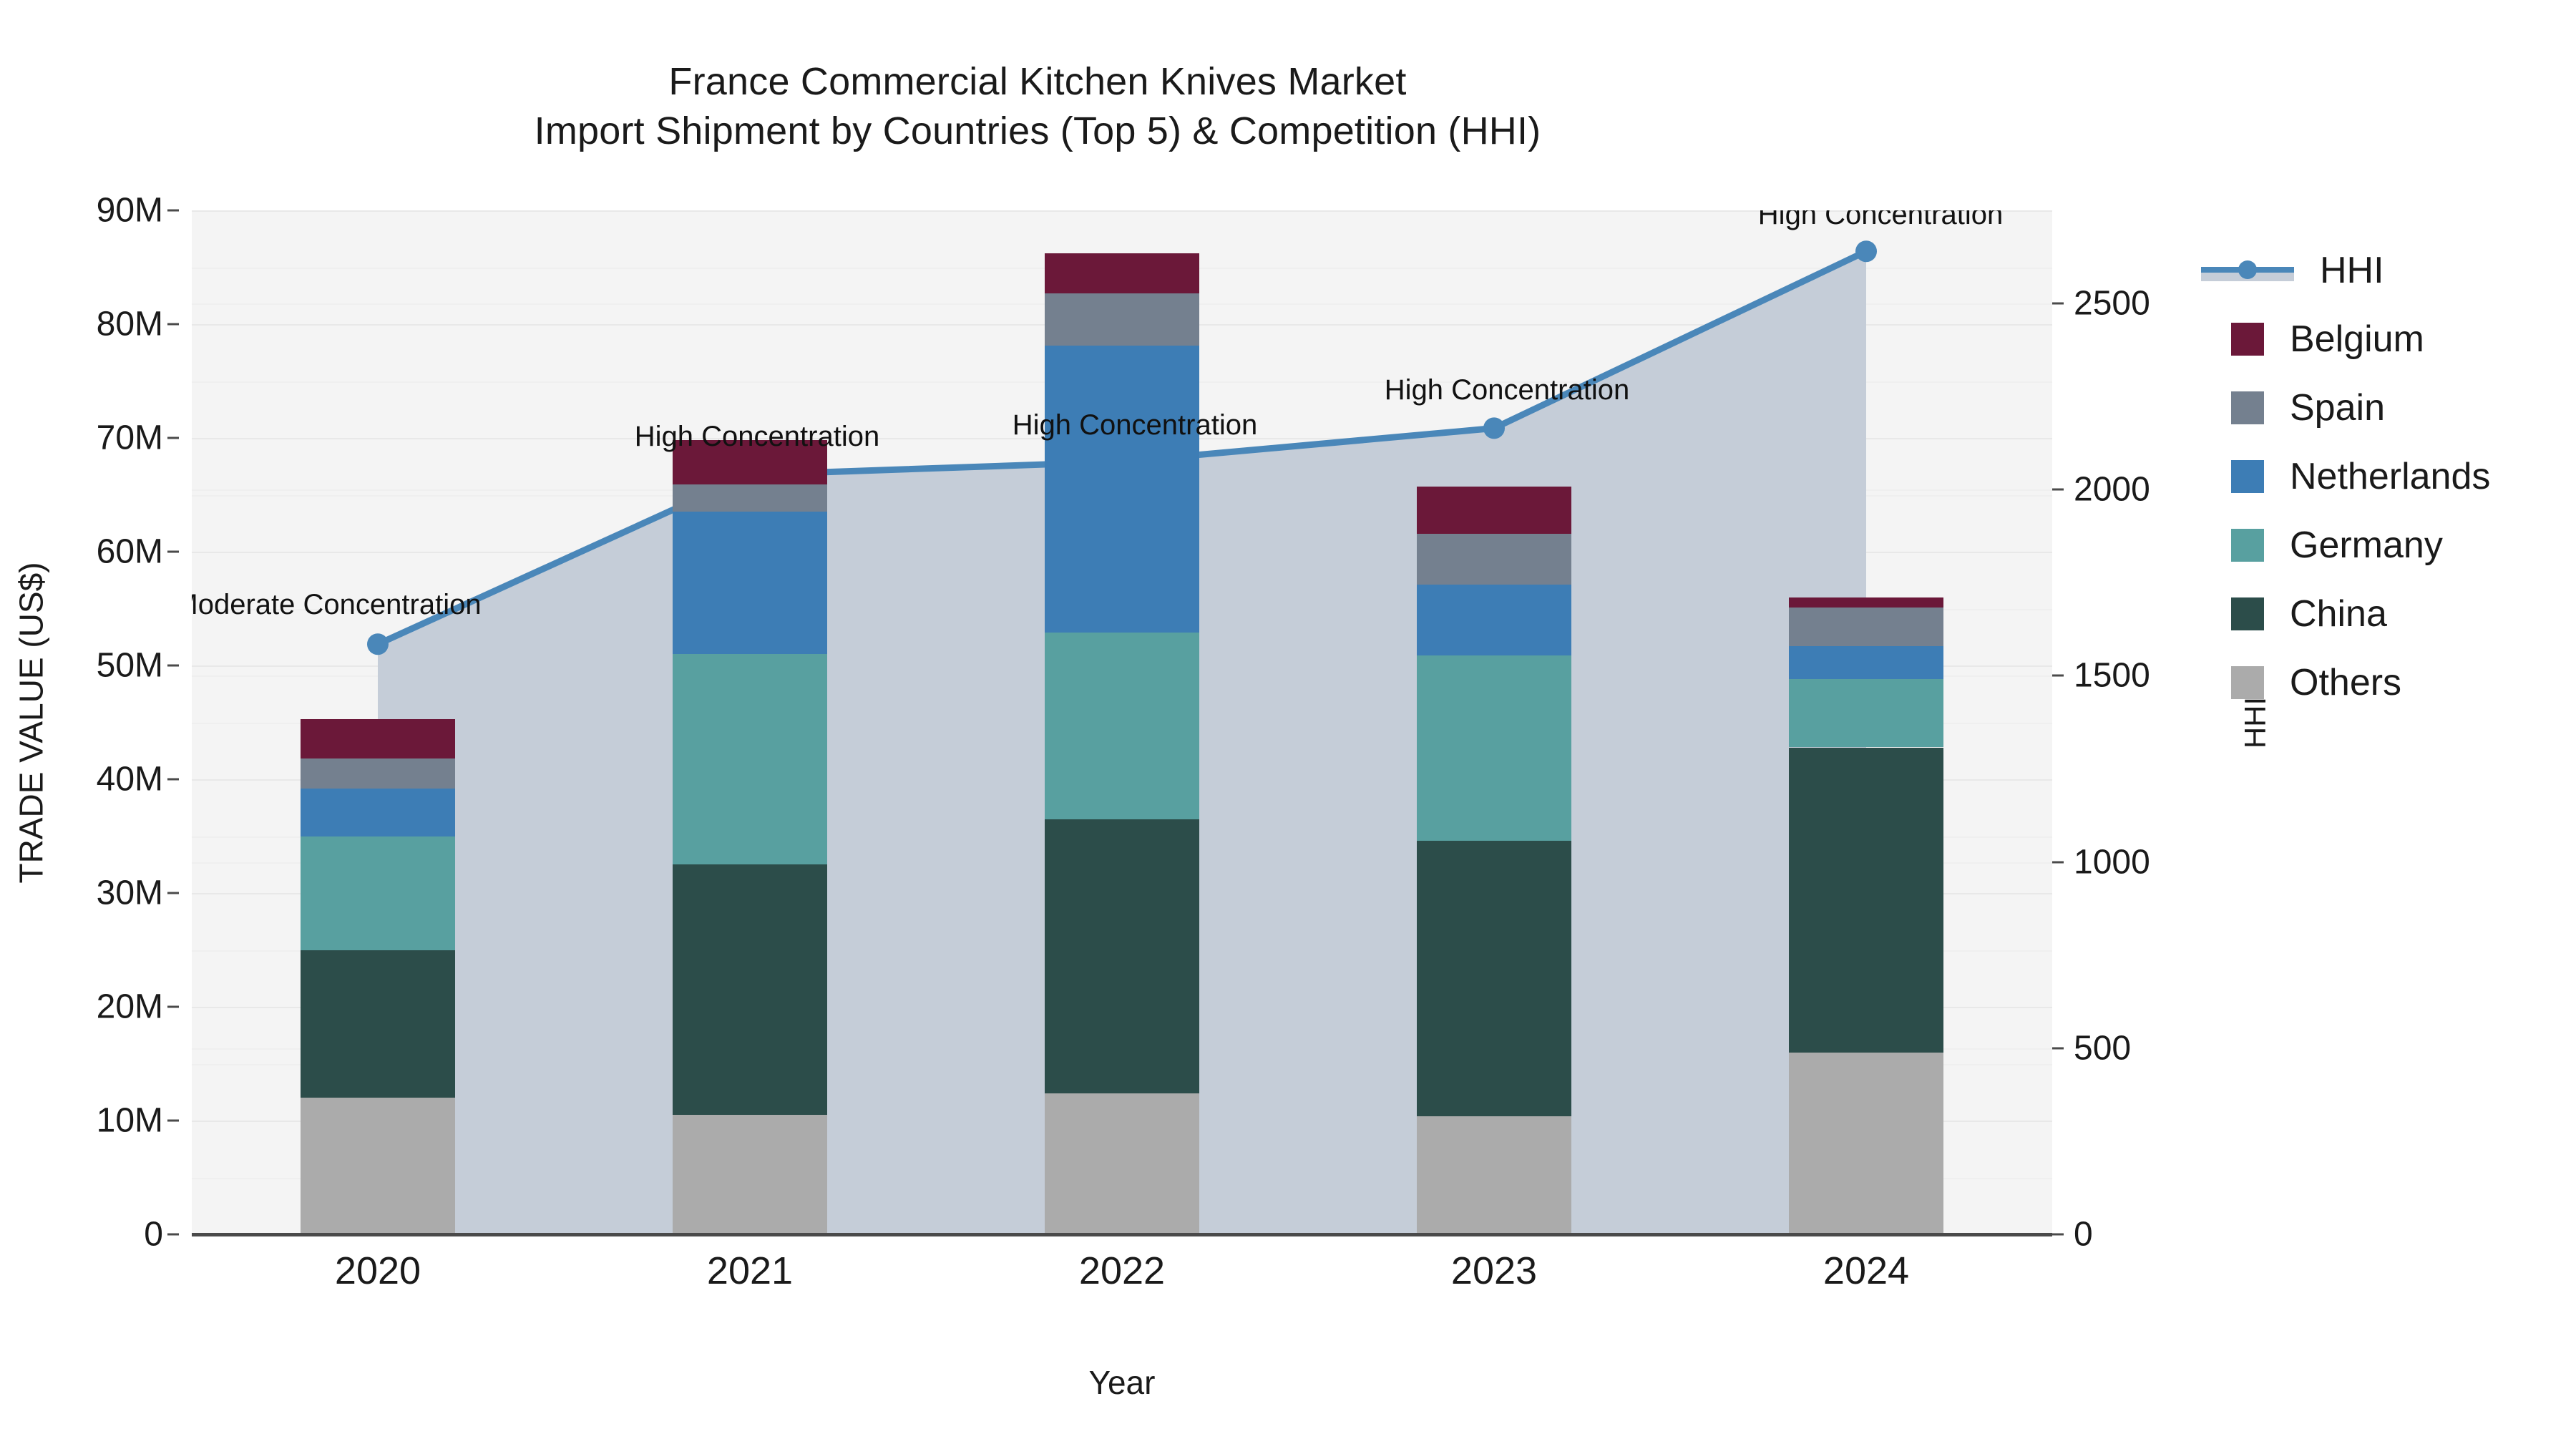 This screenshot has height=1449, width=2576. Describe the element at coordinates (2357, 339) in the screenshot. I see `legend-label: Belgium` at that location.